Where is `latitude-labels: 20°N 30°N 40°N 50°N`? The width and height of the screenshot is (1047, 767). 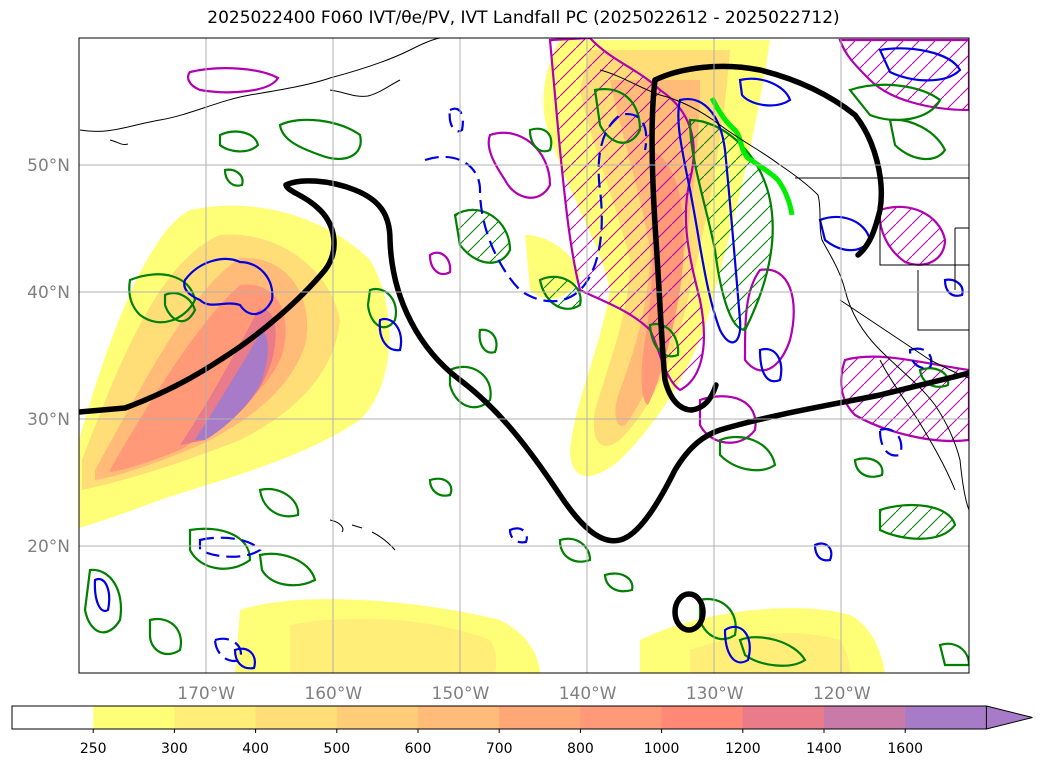
latitude-labels: 20°N 30°N 40°N 50°N is located at coordinates (48, 356).